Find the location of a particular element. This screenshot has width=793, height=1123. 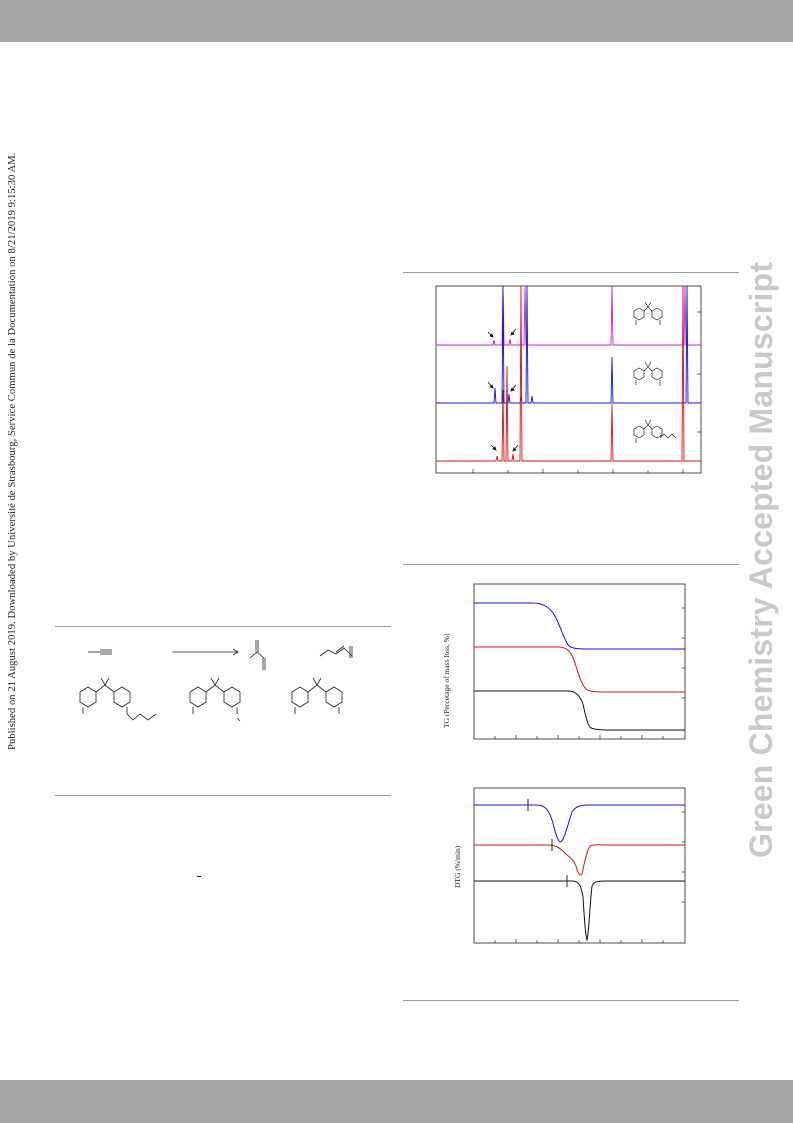

watermark: Green Chemistry Accepted Manuscript is located at coordinates (764, 562).